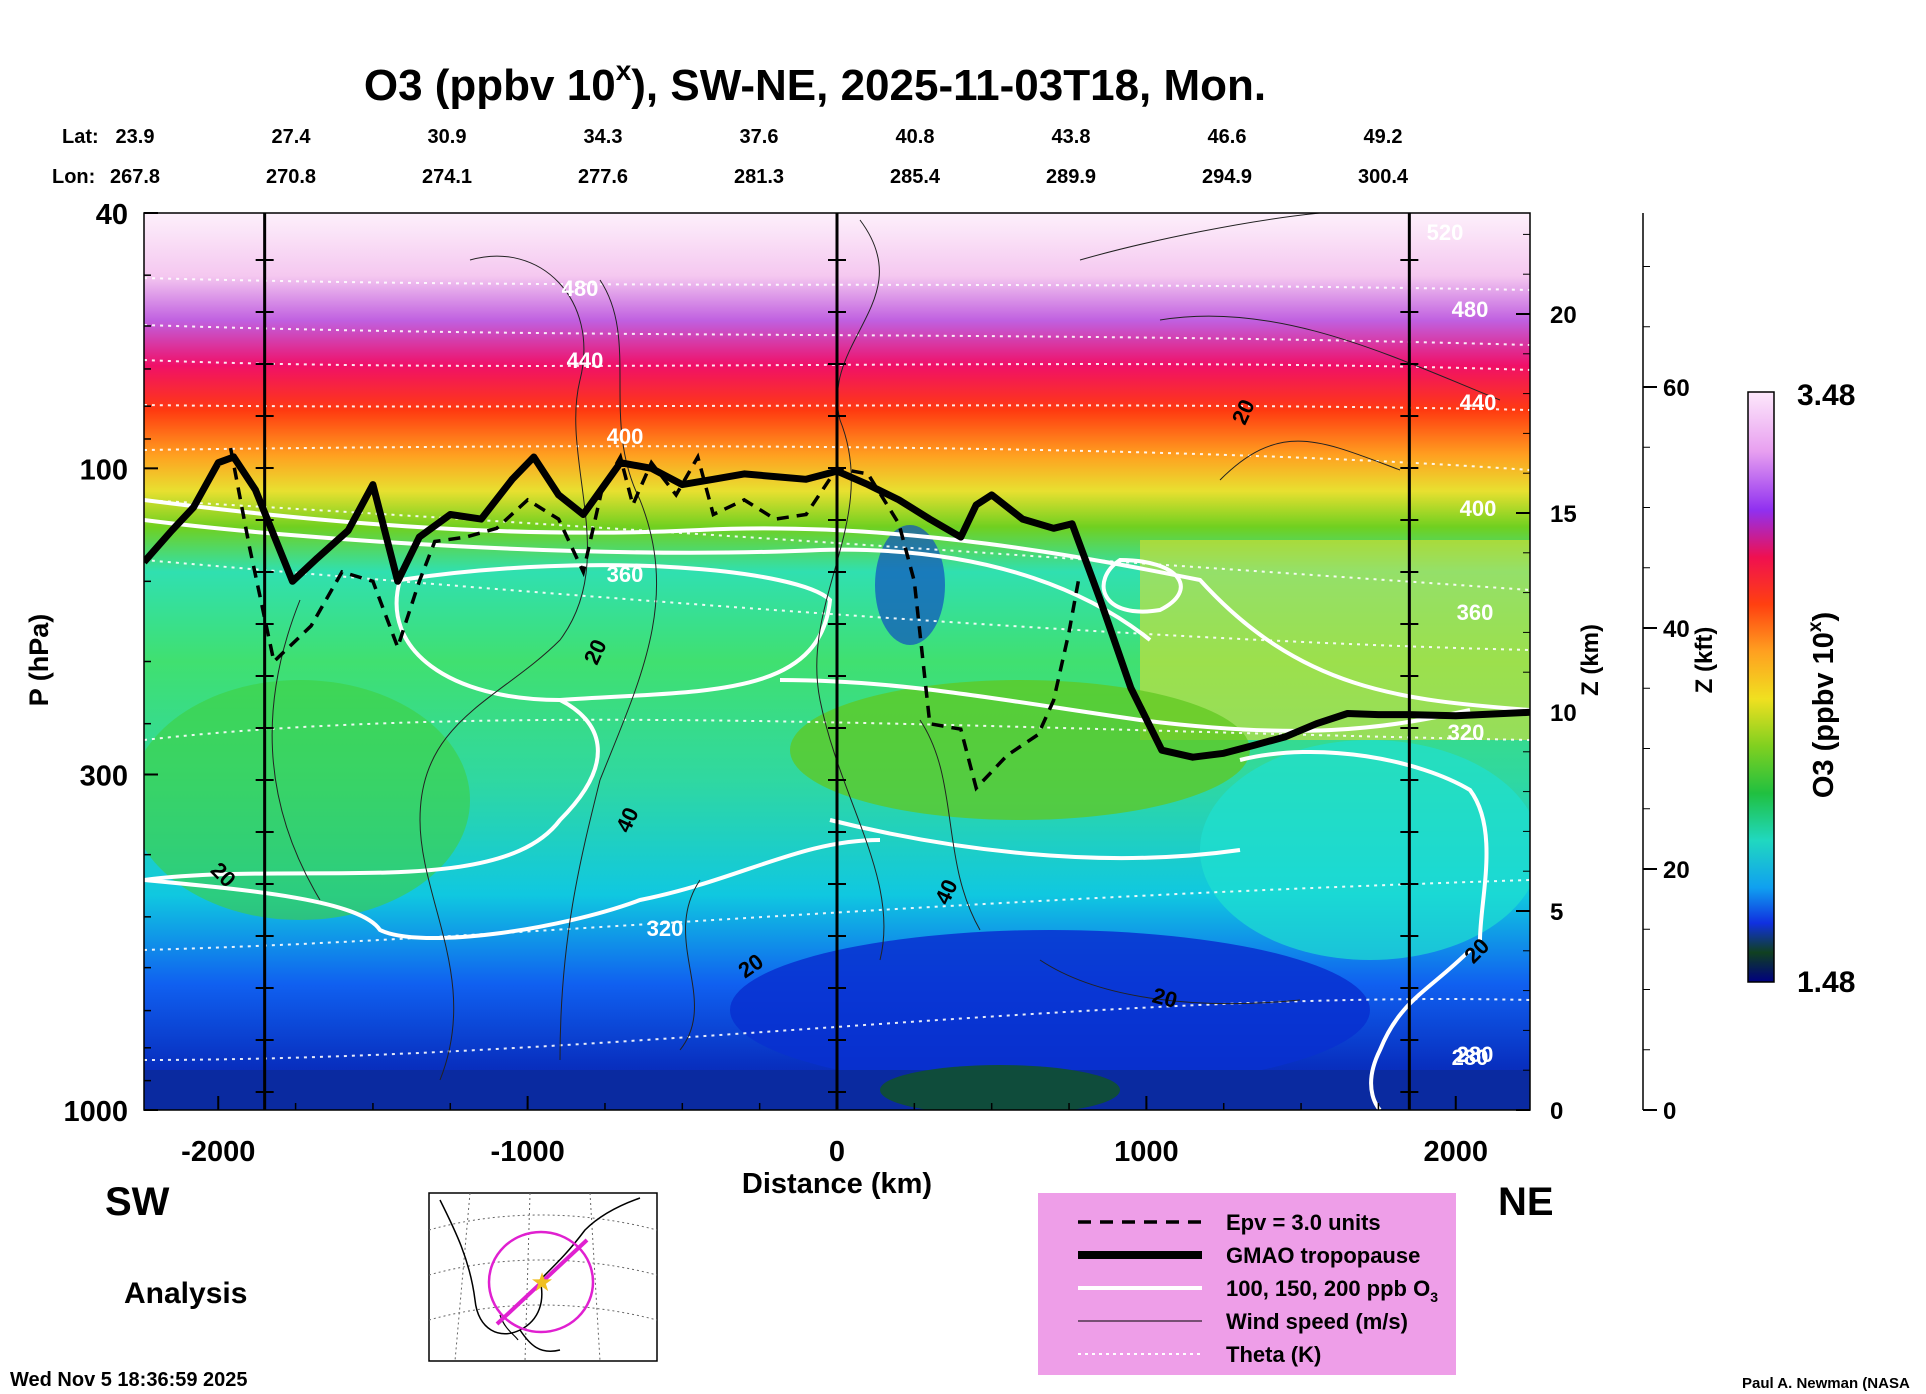 The height and width of the screenshot is (1394, 1926). Describe the element at coordinates (1590, 660) in the screenshot. I see `z-km-axis-label: Z (km)` at that location.